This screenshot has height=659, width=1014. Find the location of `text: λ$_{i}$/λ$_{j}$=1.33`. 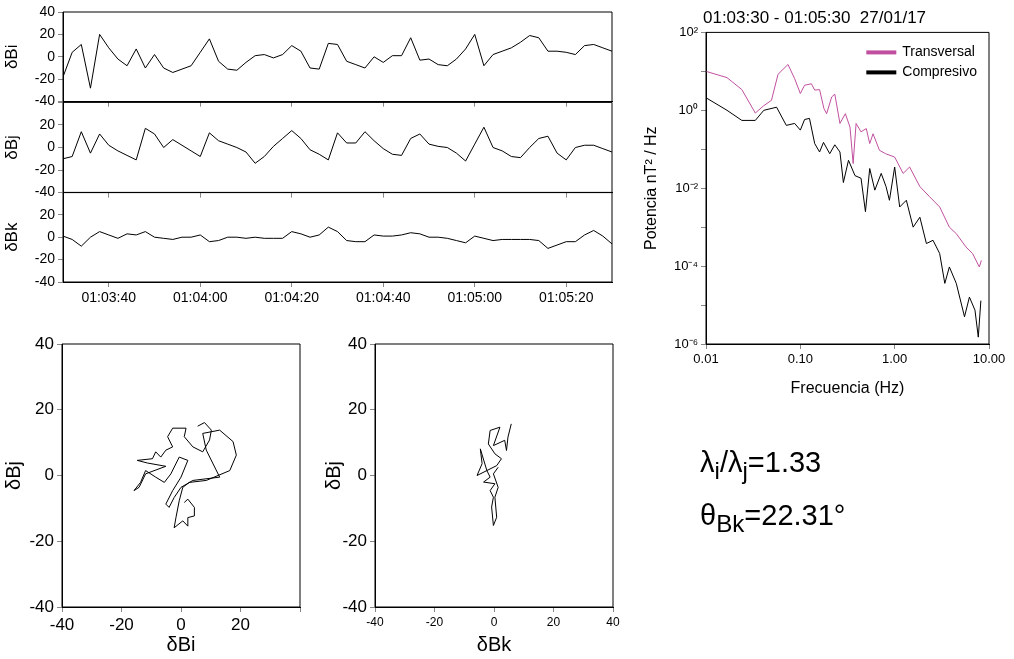

text: λ$_{i}$/λ$_{j}$=1.33 is located at coordinates (761, 465).